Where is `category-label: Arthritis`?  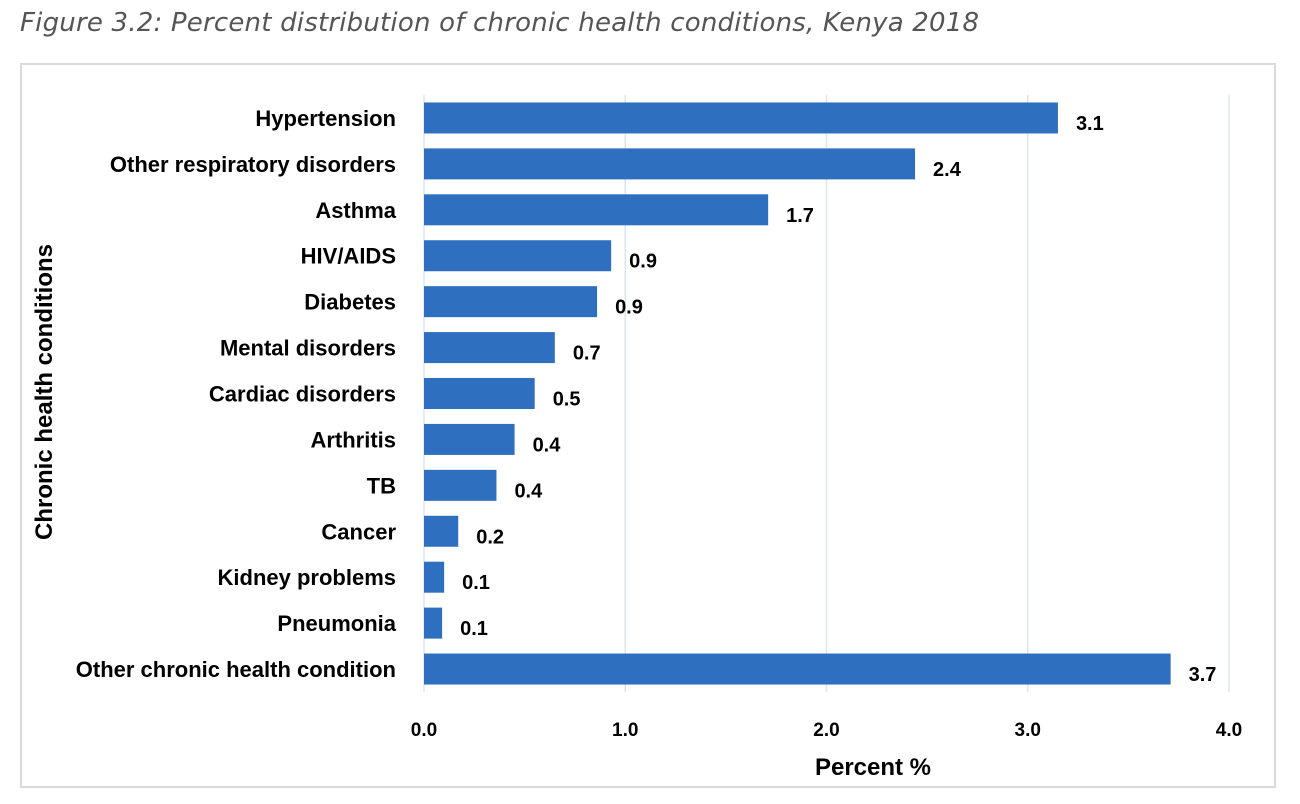 category-label: Arthritis is located at coordinates (353, 439).